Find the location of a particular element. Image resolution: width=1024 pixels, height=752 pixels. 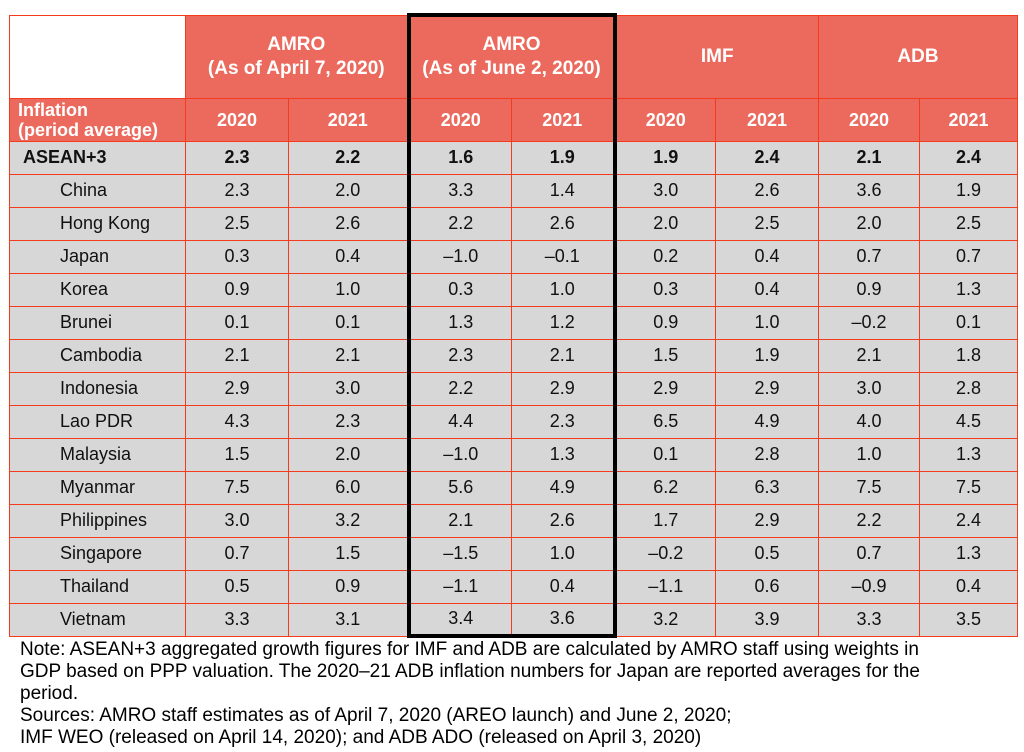

row-label: Singapore is located at coordinates (97, 553).